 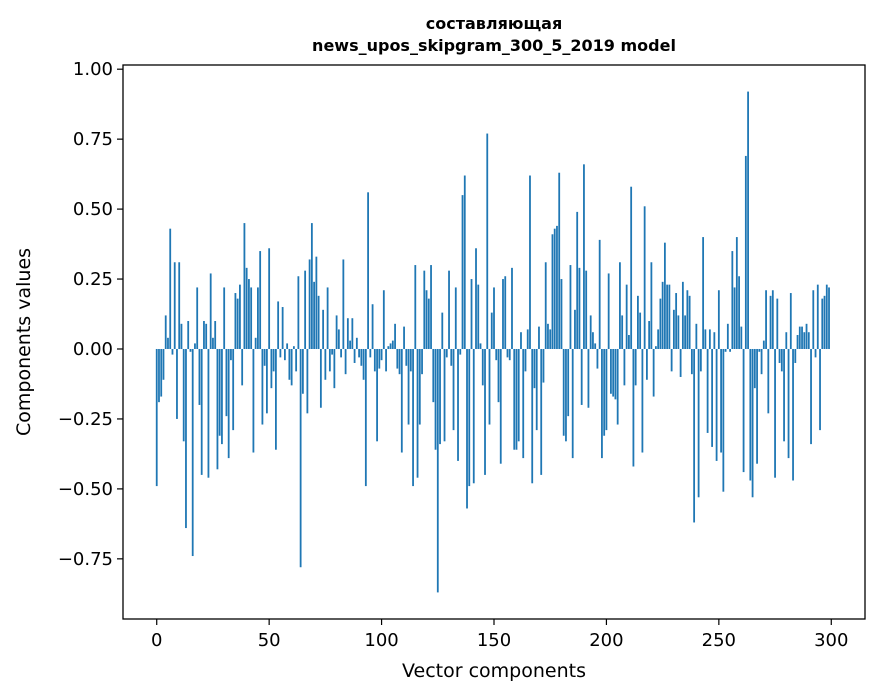 What do you see at coordinates (85, 489) in the screenshot?
I see `y-tick-label: −0.50` at bounding box center [85, 489].